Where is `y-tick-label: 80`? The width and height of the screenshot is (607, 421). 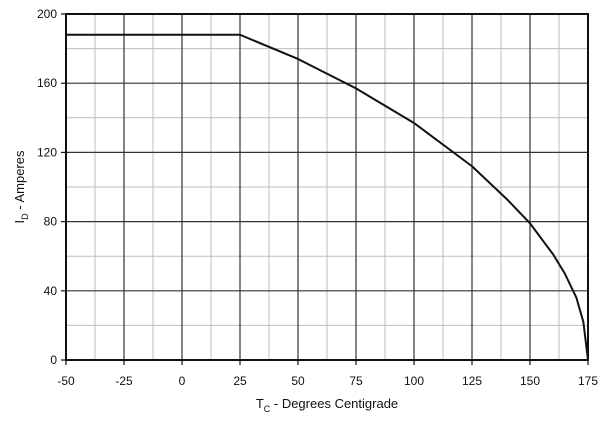 y-tick-label: 80 is located at coordinates (51, 222).